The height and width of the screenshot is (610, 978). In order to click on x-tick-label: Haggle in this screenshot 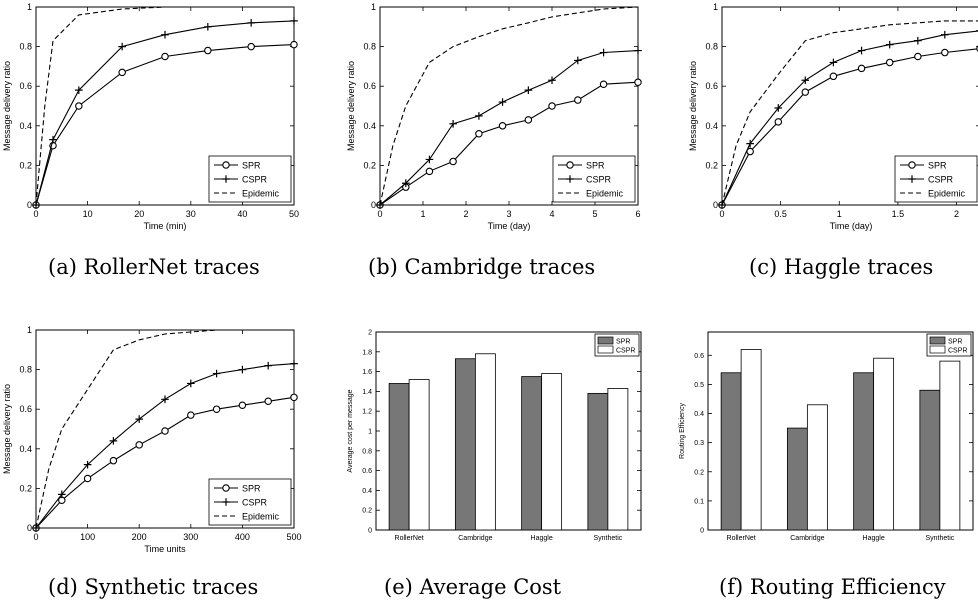, I will do `click(874, 538)`.